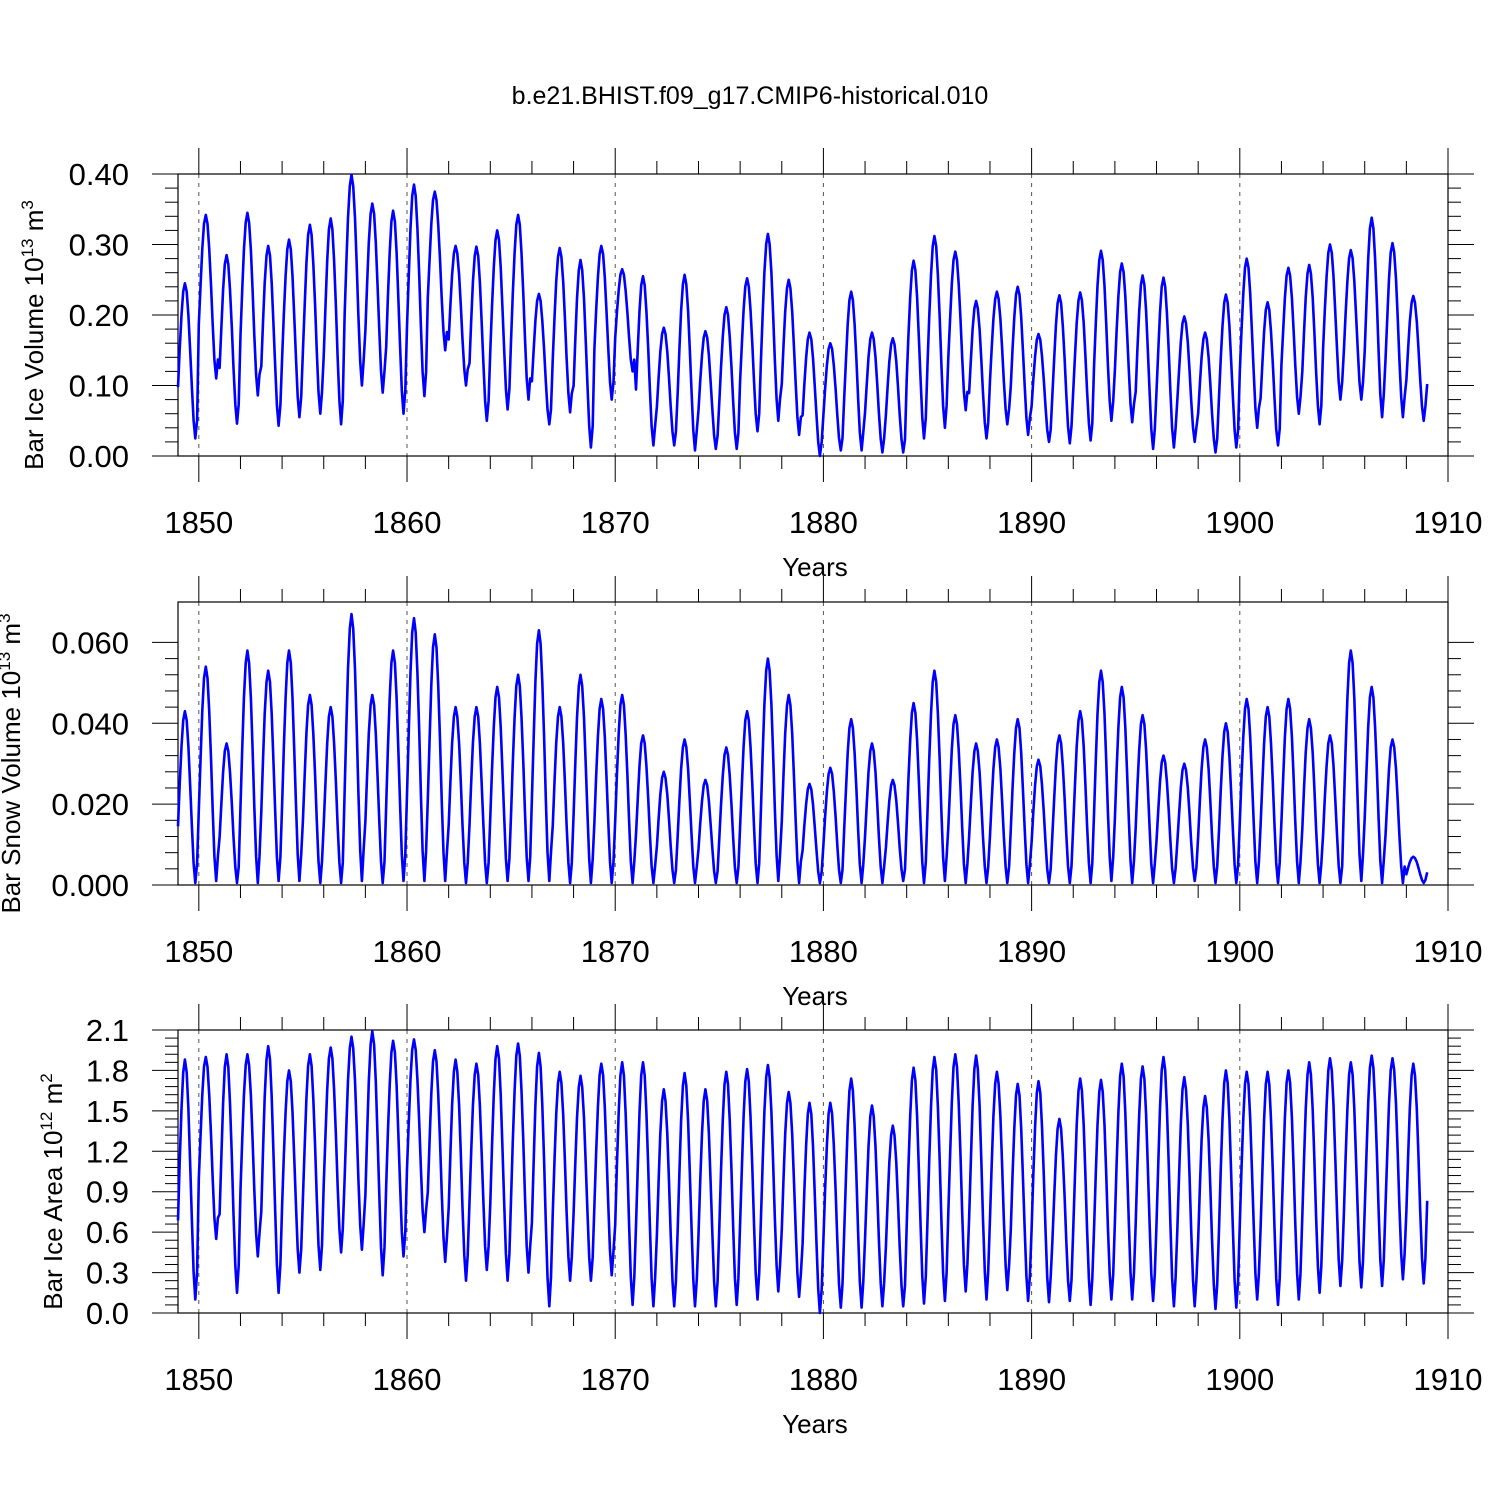  Describe the element at coordinates (52, 1191) in the screenshot. I see `y-axis-title: Bar Ice Area 1012 m2` at that location.